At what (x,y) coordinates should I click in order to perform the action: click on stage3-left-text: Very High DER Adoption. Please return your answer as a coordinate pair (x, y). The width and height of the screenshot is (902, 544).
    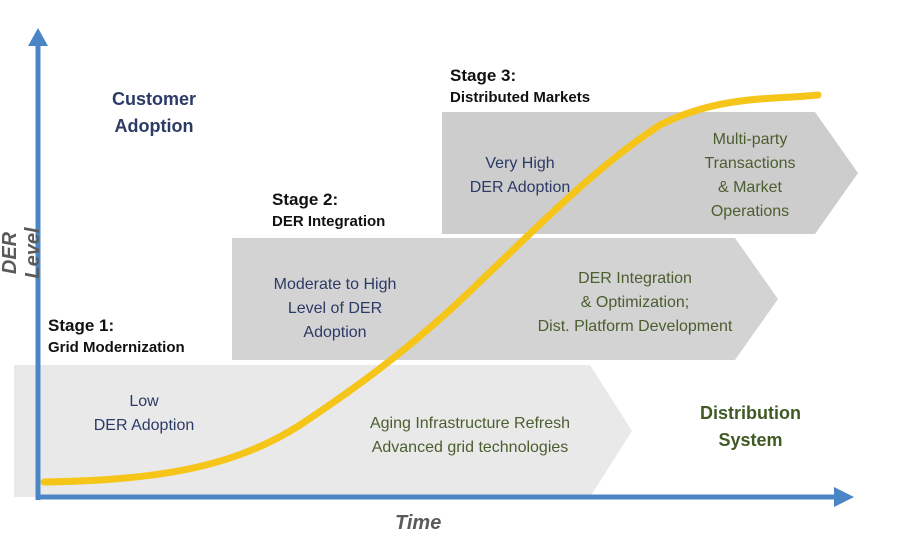
    Looking at the image, I should click on (520, 176).